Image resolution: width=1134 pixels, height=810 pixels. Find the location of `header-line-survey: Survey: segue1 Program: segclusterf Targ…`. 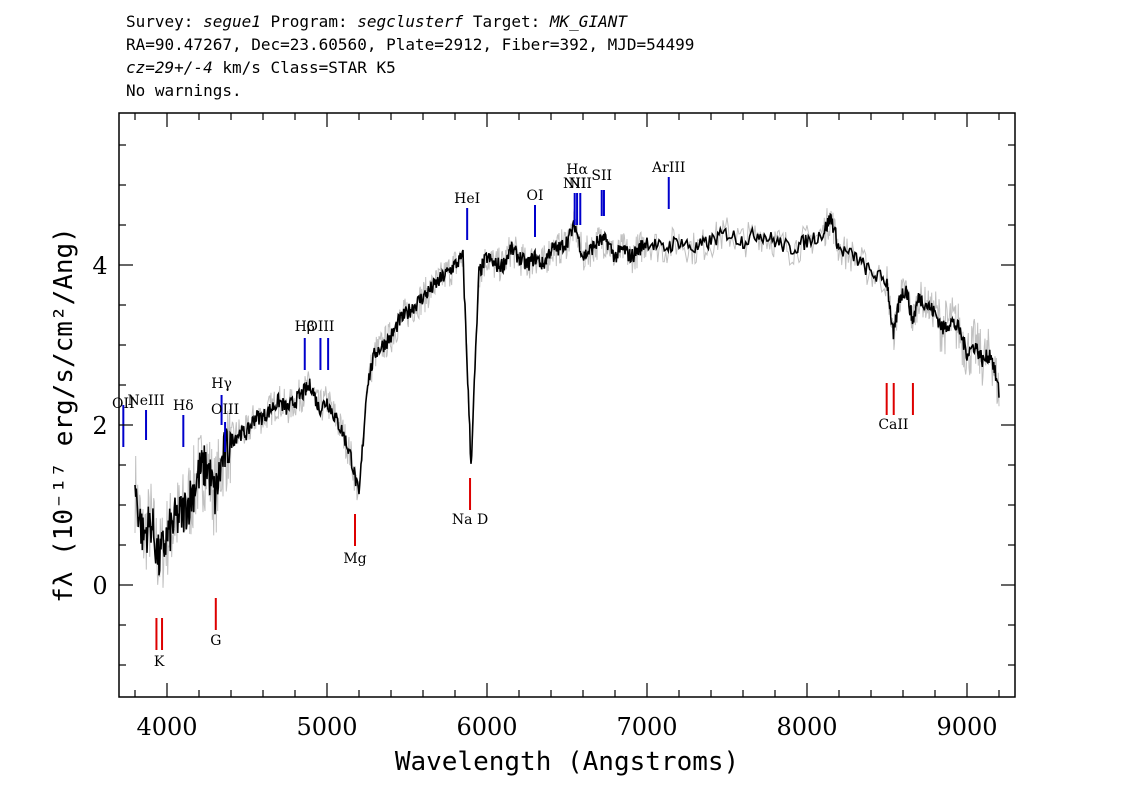

header-line-survey: Survey: segue1 Program: segclusterf Targ… is located at coordinates (410, 21).